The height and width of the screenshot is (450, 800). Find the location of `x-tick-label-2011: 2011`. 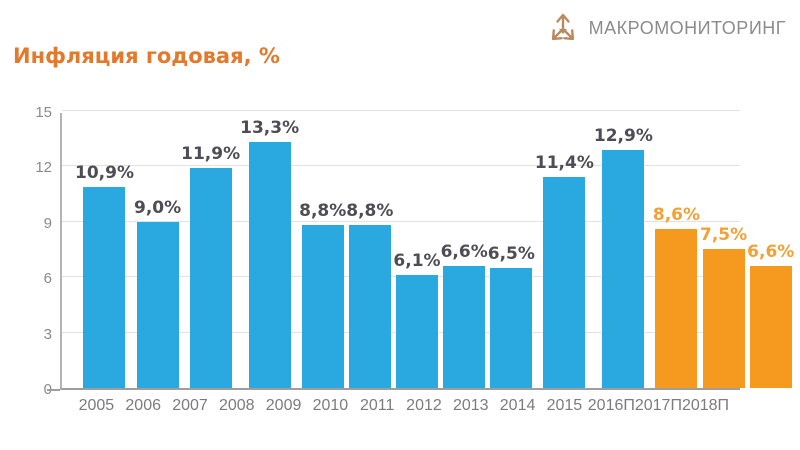

x-tick-label-2011: 2011 is located at coordinates (377, 405).